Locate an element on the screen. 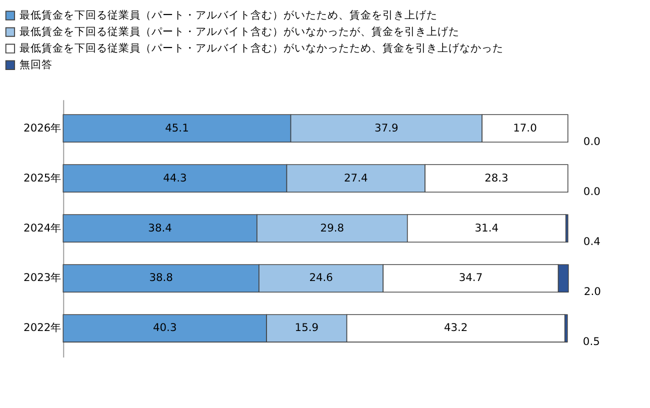 This screenshot has width=650, height=408. data-label: 34.7 is located at coordinates (470, 277).